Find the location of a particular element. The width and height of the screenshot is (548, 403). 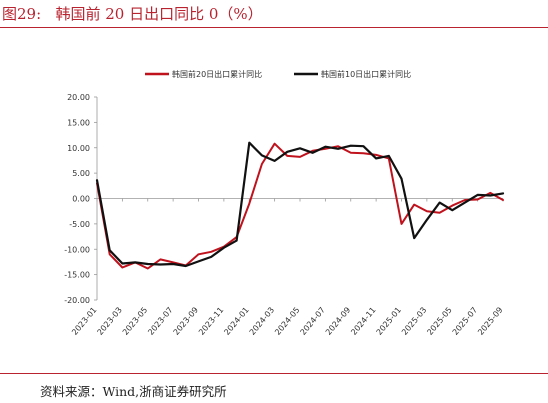

y-tick-label: -5.00 is located at coordinates (79, 224).